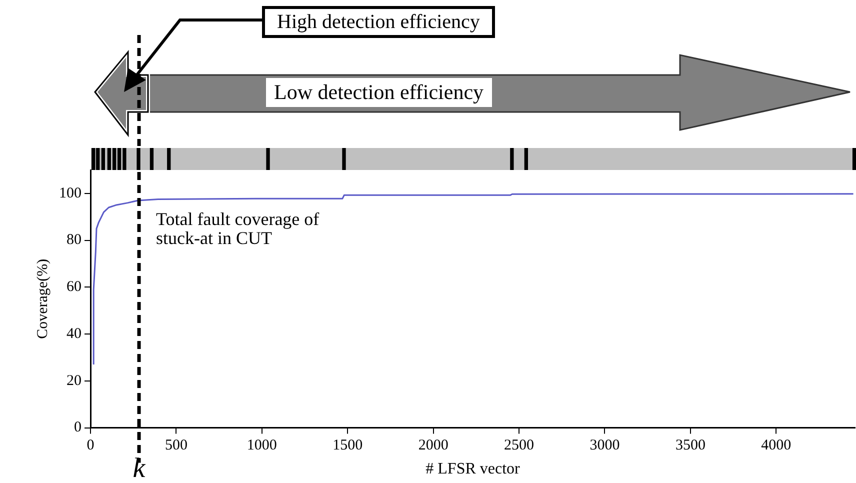 This screenshot has width=856, height=483. Describe the element at coordinates (238, 228) in the screenshot. I see `annotation: Total fault coverage of stuck-at in CUT` at that location.